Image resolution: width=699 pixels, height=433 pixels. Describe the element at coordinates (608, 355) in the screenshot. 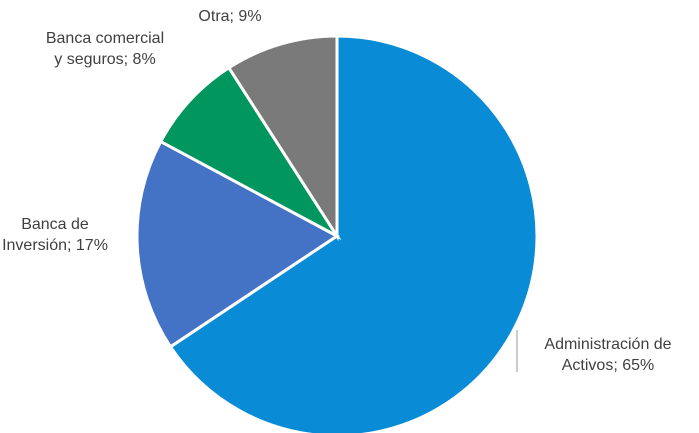

I see `slice-label: Administración de Activos; 65%` at that location.